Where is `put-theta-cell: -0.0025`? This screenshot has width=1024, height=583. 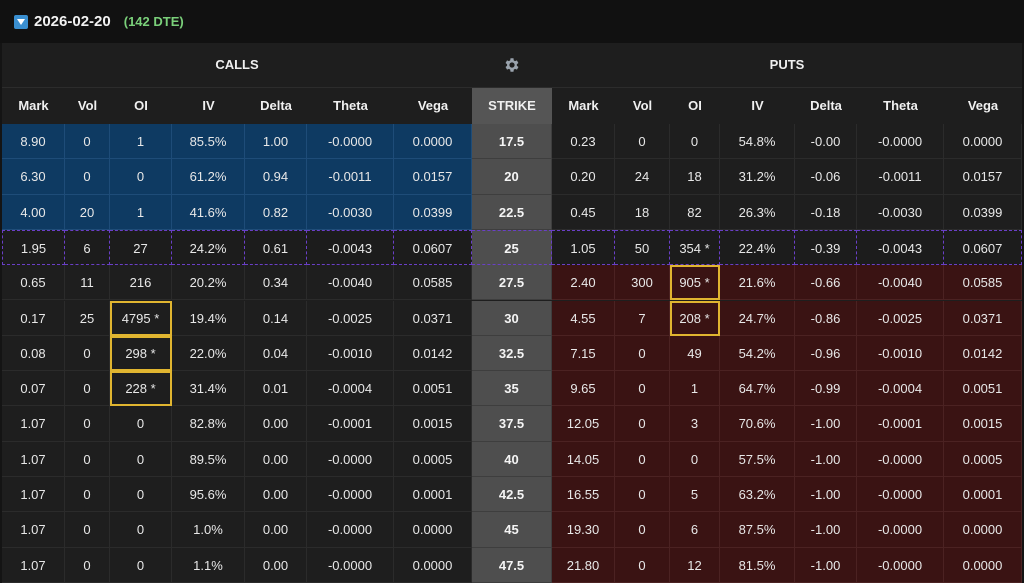
put-theta-cell: -0.0025 is located at coordinates (900, 318).